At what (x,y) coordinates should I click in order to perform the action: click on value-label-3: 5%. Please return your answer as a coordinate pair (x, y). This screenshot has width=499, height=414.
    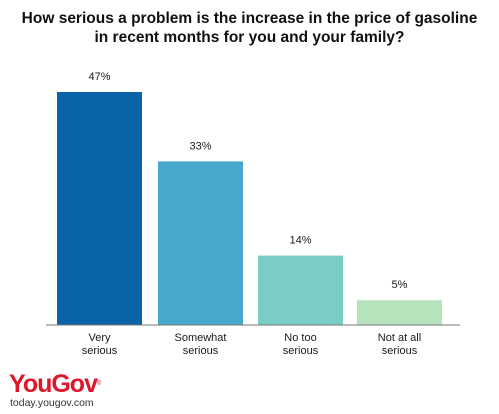
    Looking at the image, I should click on (400, 285).